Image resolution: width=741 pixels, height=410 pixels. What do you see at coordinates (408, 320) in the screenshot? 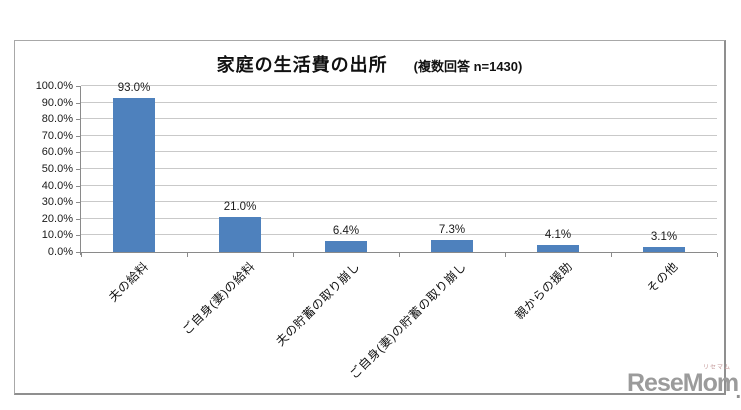
I see `x-category-label: ご自身(妻)の貯蓄の取り崩し` at bounding box center [408, 320].